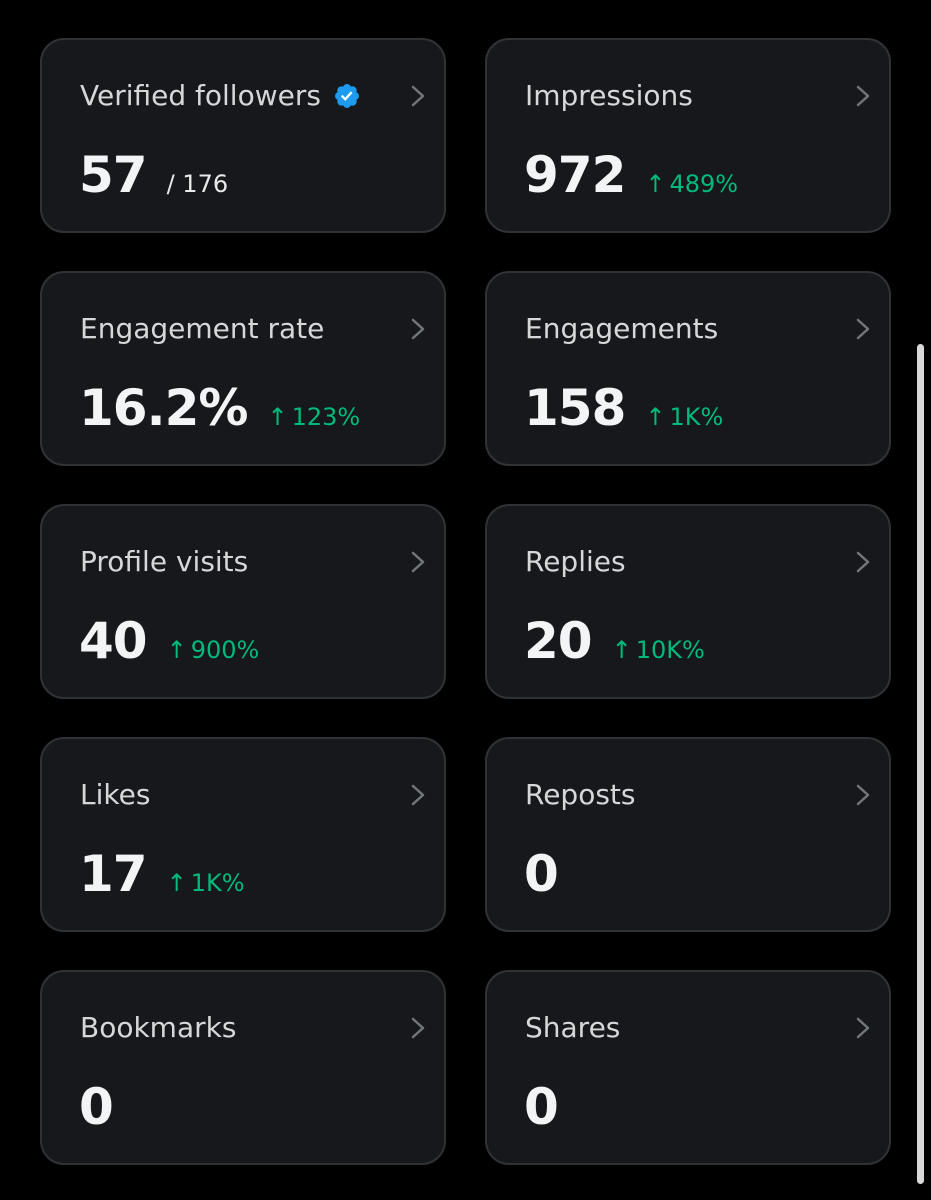 The width and height of the screenshot is (931, 1200). Describe the element at coordinates (243, 368) in the screenshot. I see `metric-card-engagement-rate: Engagement rate 16.2% ↑ 123%` at that location.